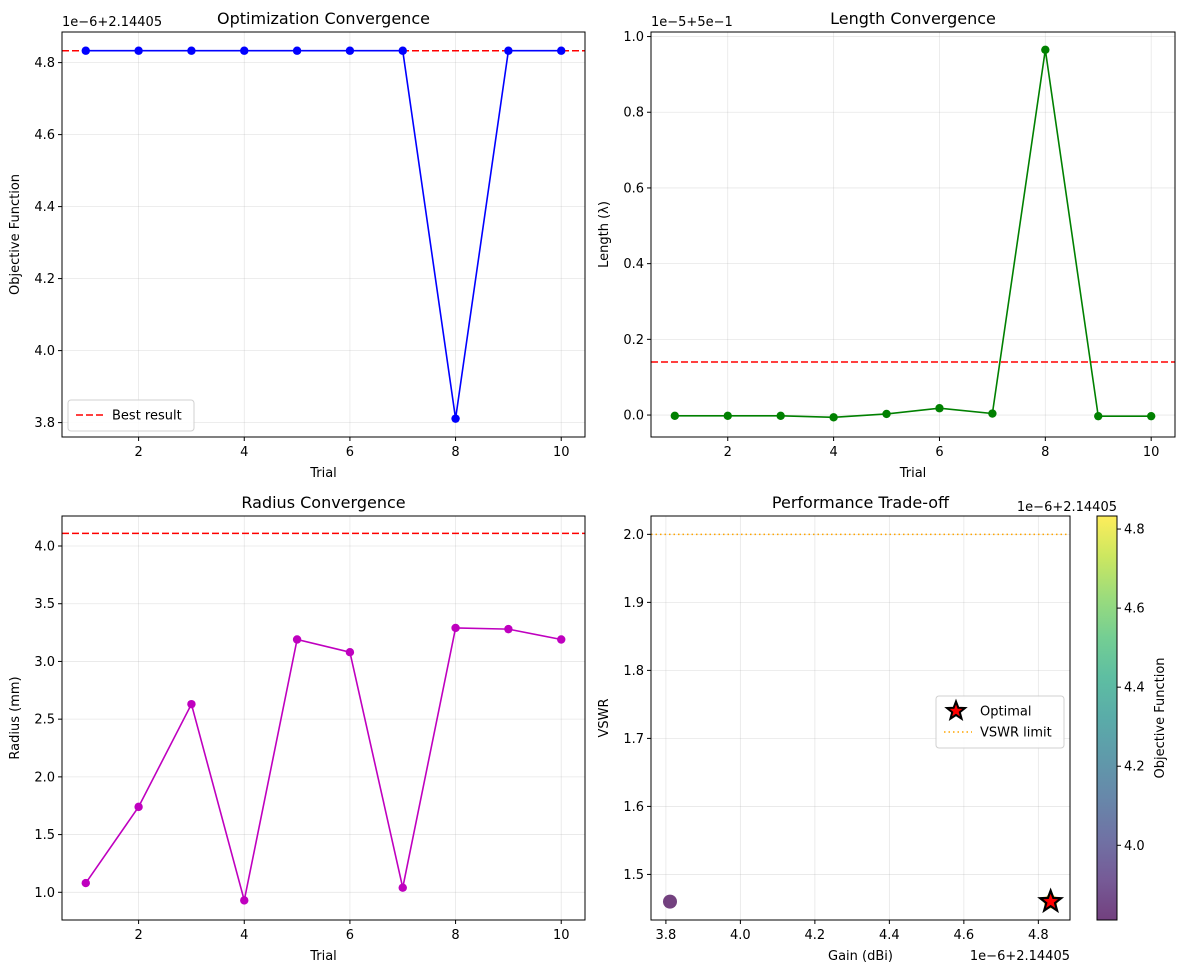 The image size is (1184, 974). Describe the element at coordinates (604, 234) in the screenshot. I see `y-axis-label: Length (λ)` at that location.